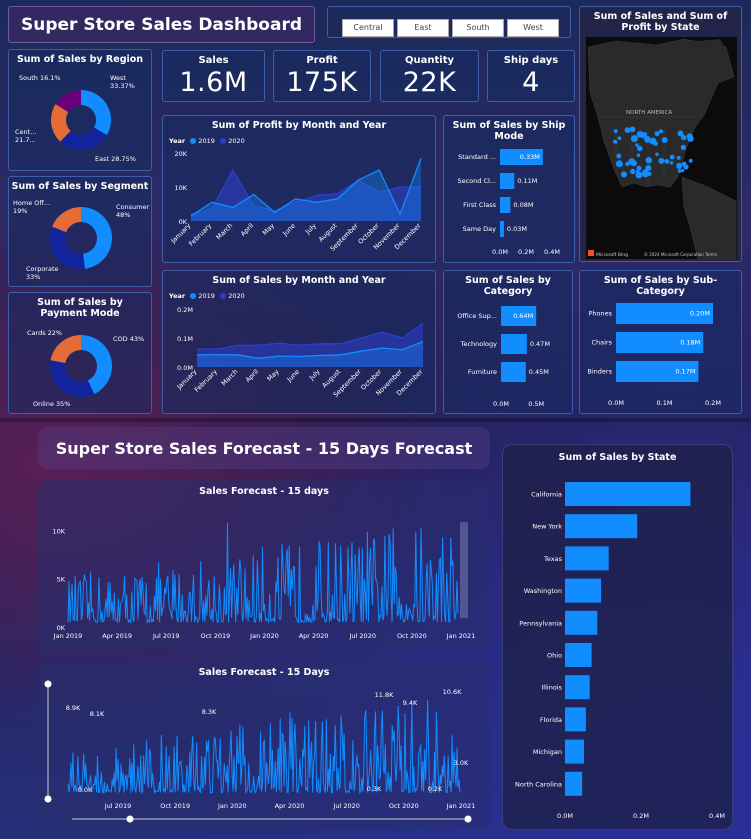 The image size is (751, 839). Describe the element at coordinates (521, 157) in the screenshot. I see `bar-standard-` at that location.